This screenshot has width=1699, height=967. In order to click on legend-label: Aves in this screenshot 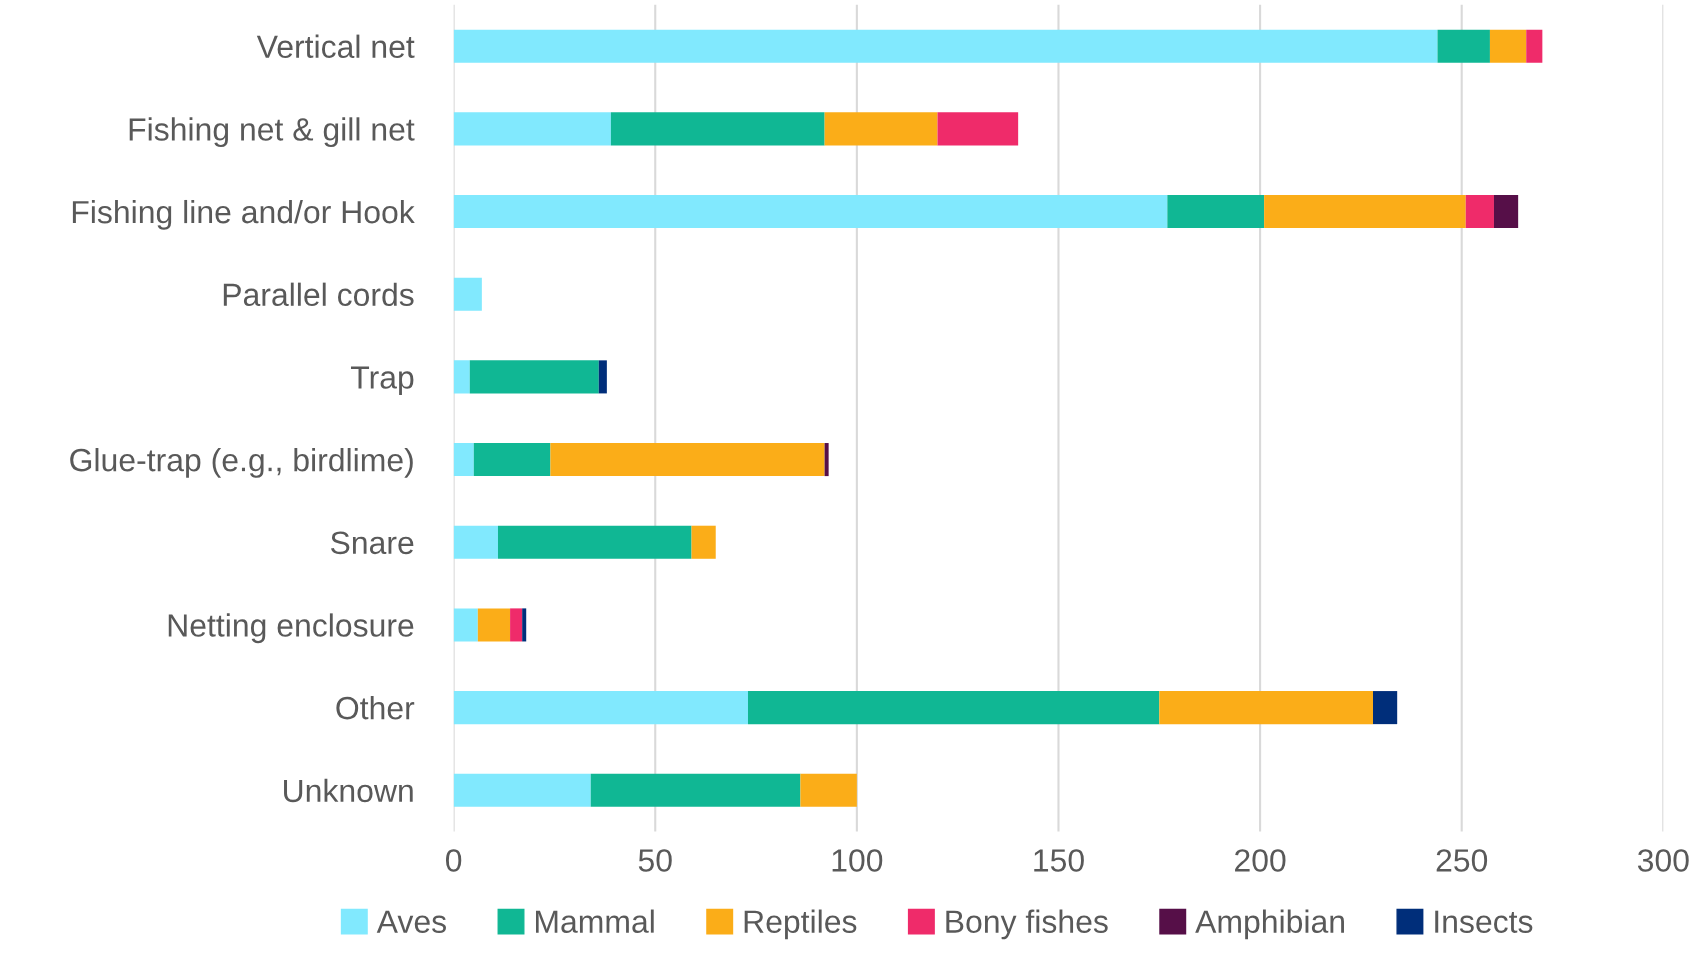, I will do `click(411, 921)`.